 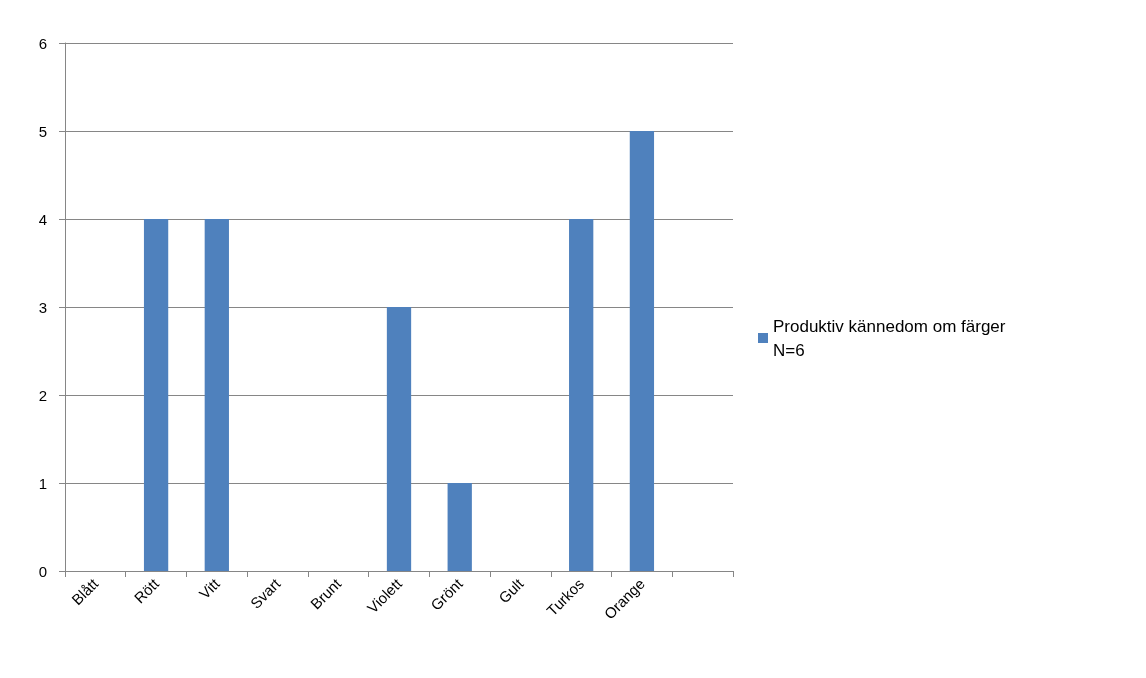 What do you see at coordinates (511, 590) in the screenshot?
I see `x-tick-label: Gult` at bounding box center [511, 590].